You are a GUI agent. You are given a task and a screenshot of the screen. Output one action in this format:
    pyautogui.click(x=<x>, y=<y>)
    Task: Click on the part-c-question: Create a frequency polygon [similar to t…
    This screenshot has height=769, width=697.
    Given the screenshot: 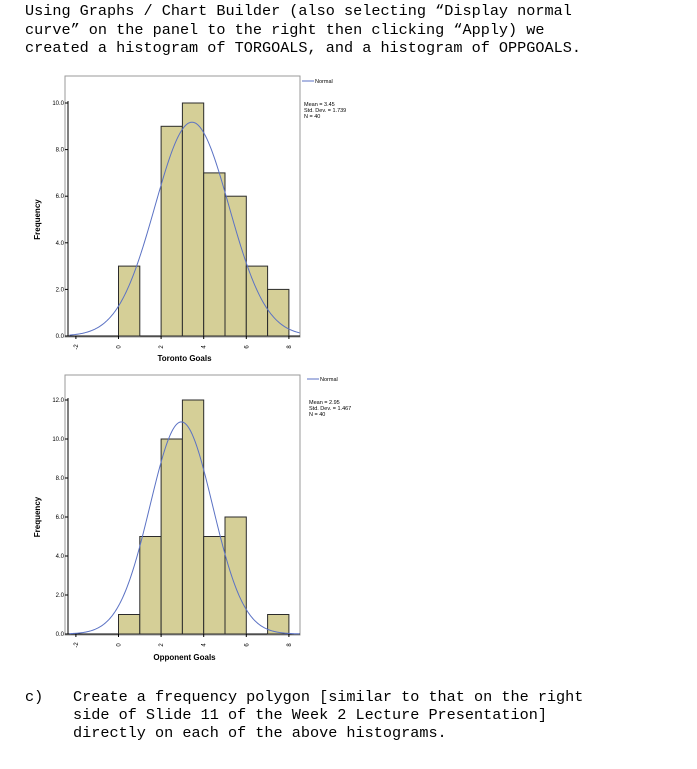 What is the action you would take?
    pyautogui.click(x=328, y=715)
    